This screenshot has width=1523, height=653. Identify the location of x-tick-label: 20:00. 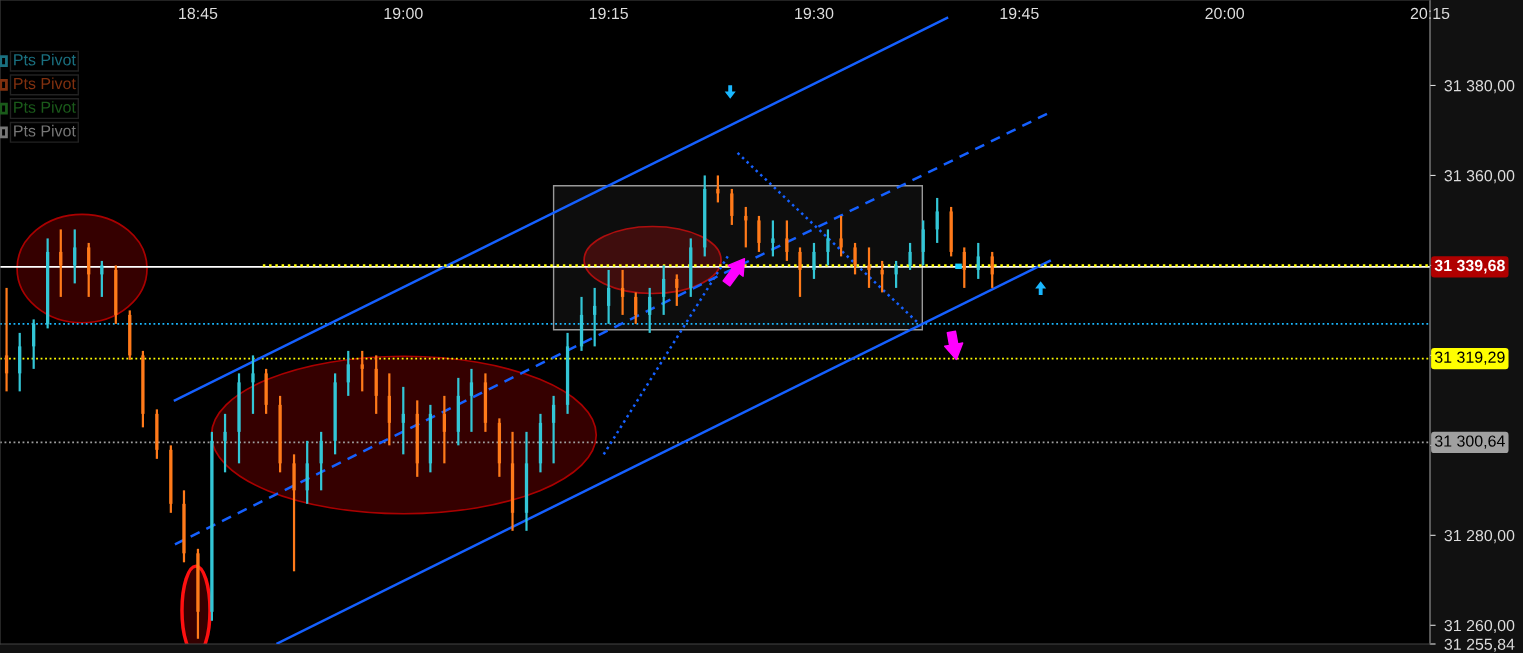
(1225, 13).